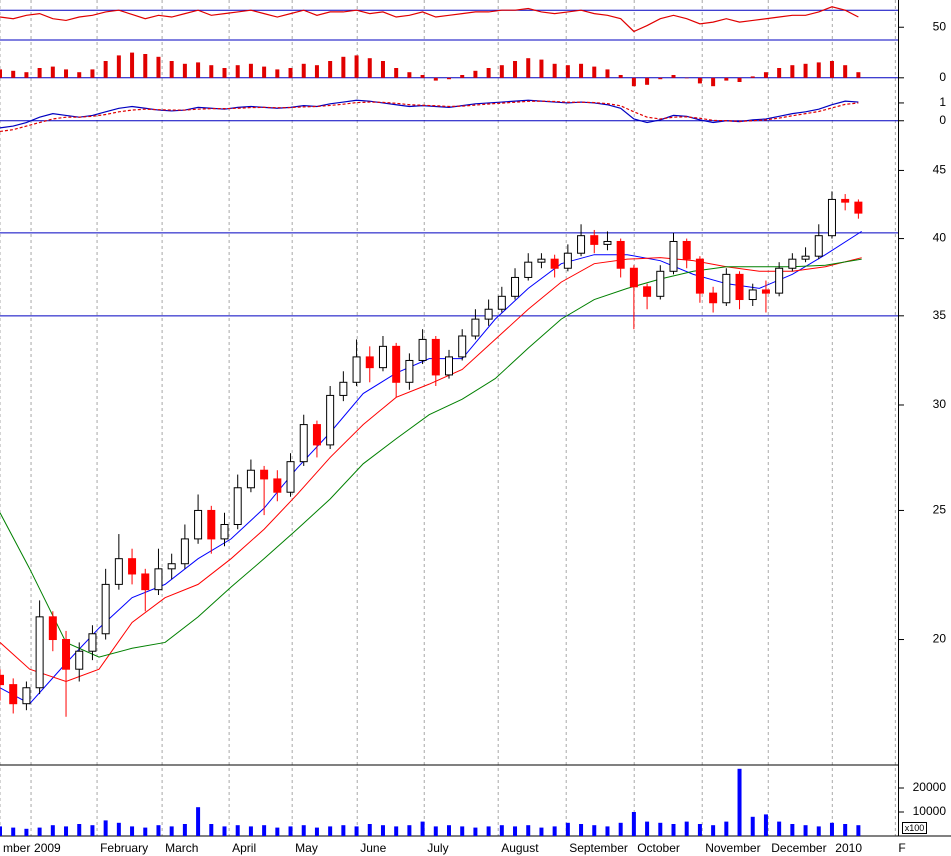 Image resolution: width=951 pixels, height=856 pixels. What do you see at coordinates (942, 120) in the screenshot?
I see `y-tick-label: 0` at bounding box center [942, 120].